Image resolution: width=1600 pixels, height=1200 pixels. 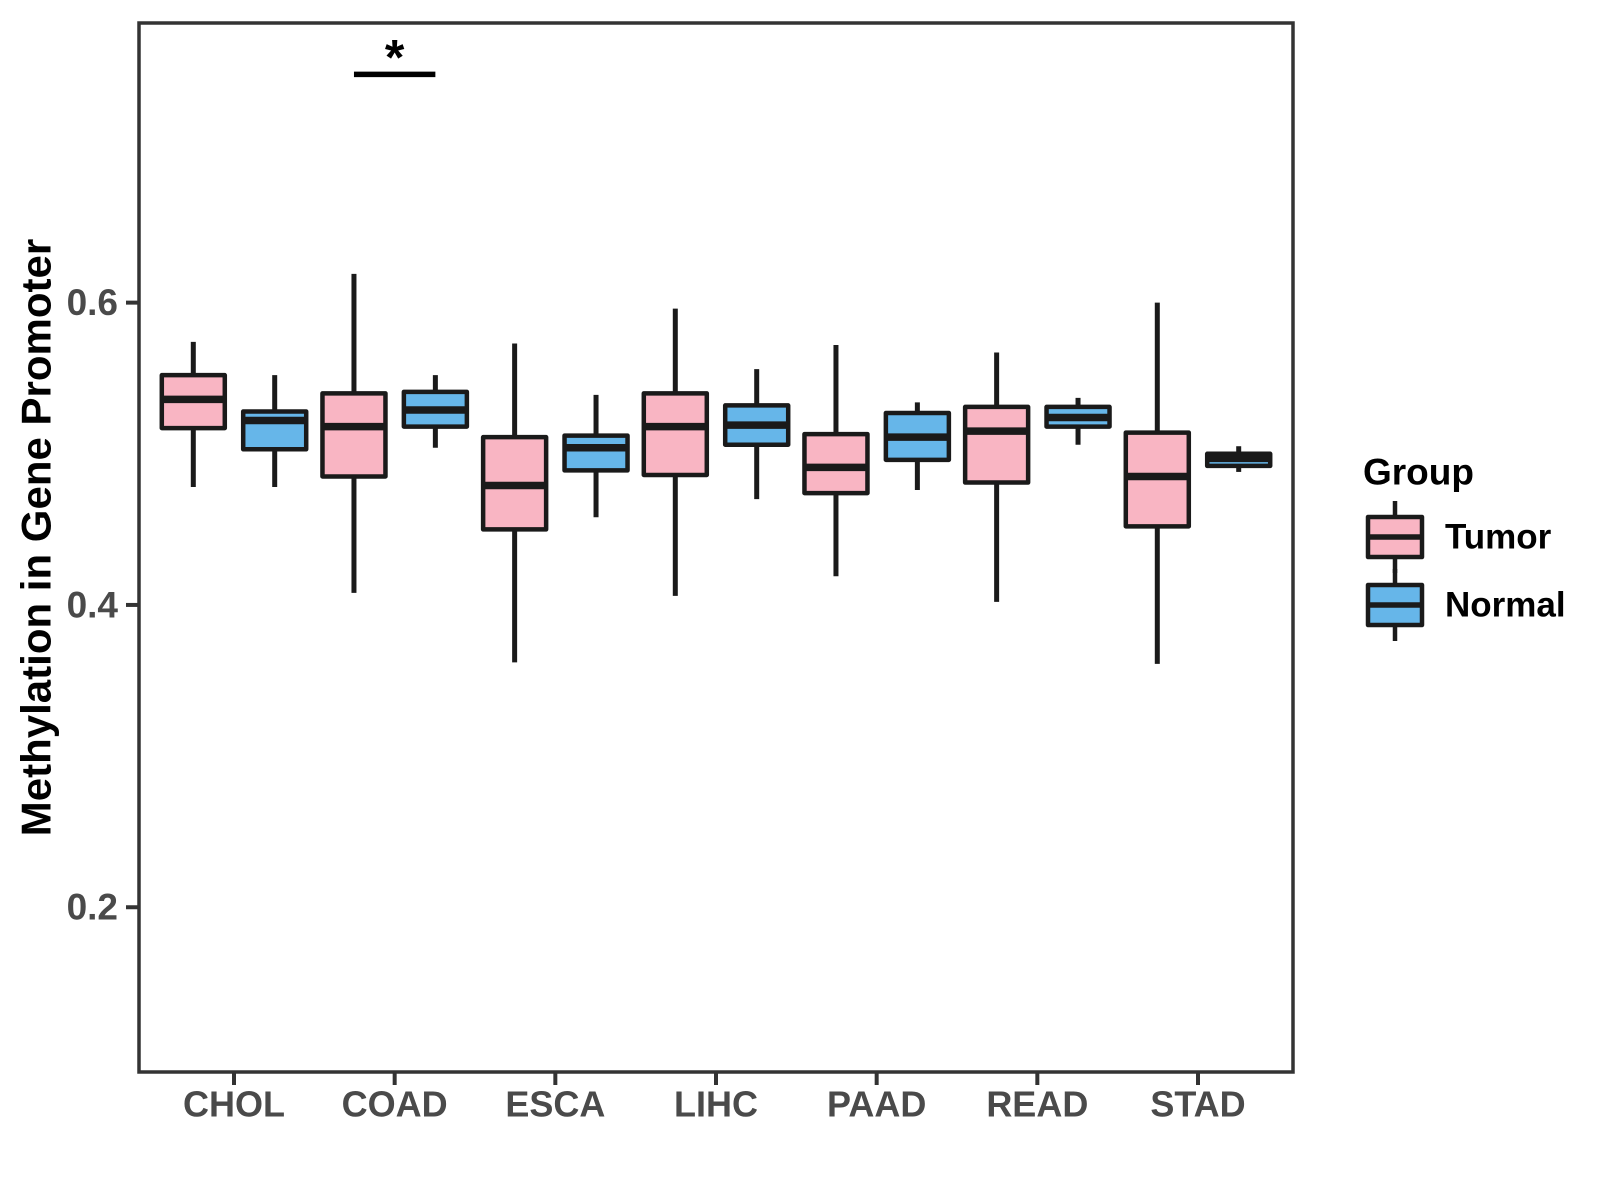 I want to click on x-tick-label-CHOL: CHOL, so click(x=234, y=1104).